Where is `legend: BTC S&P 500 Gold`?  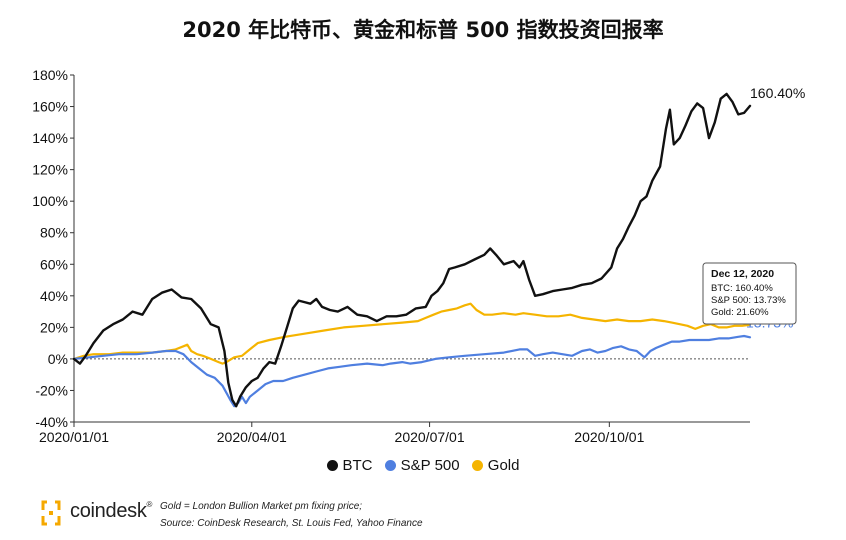 legend: BTC S&P 500 Gold is located at coordinates (423, 465).